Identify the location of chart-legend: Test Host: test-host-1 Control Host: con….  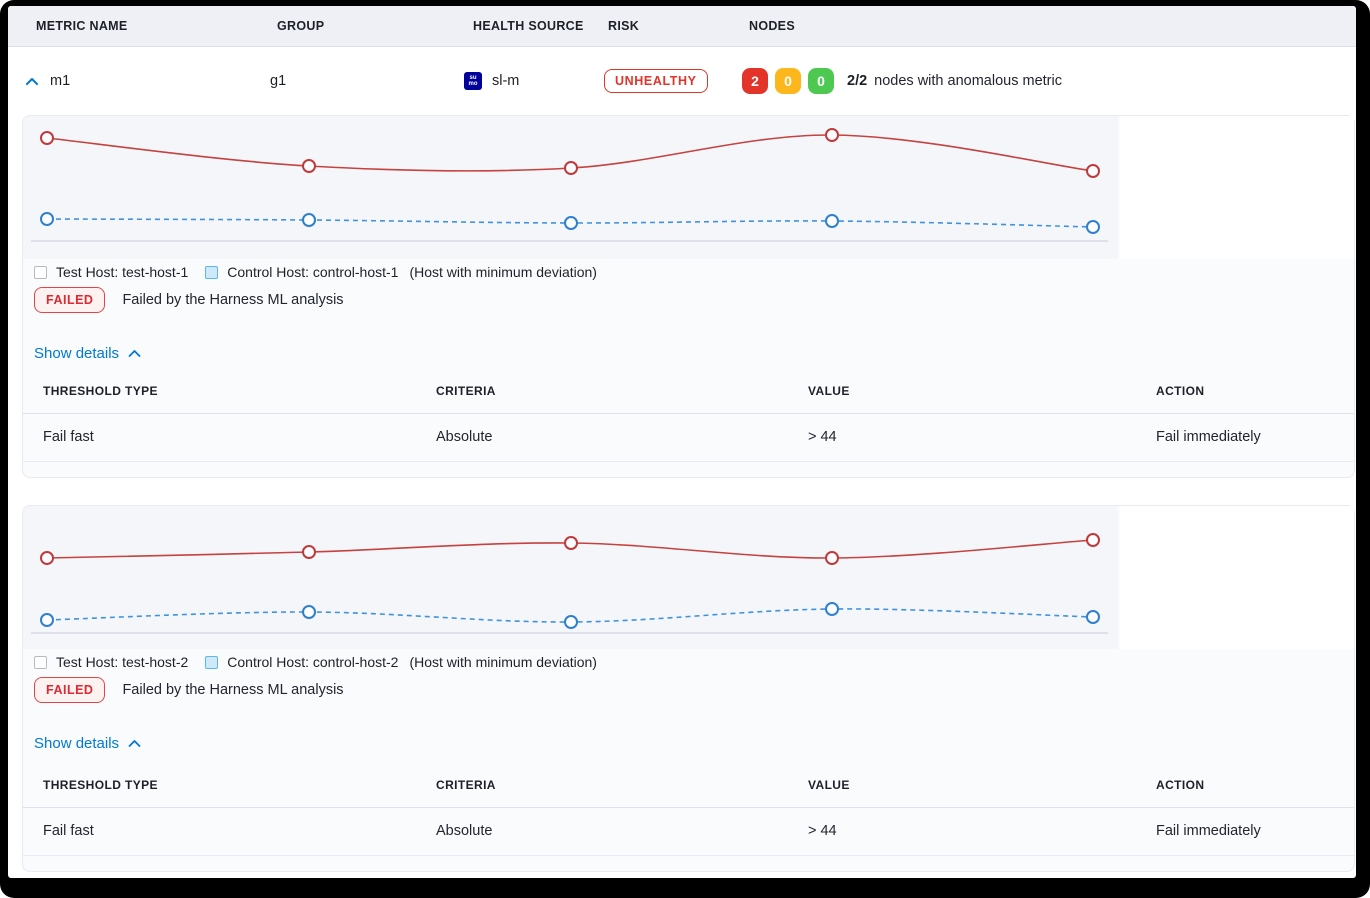
(315, 272).